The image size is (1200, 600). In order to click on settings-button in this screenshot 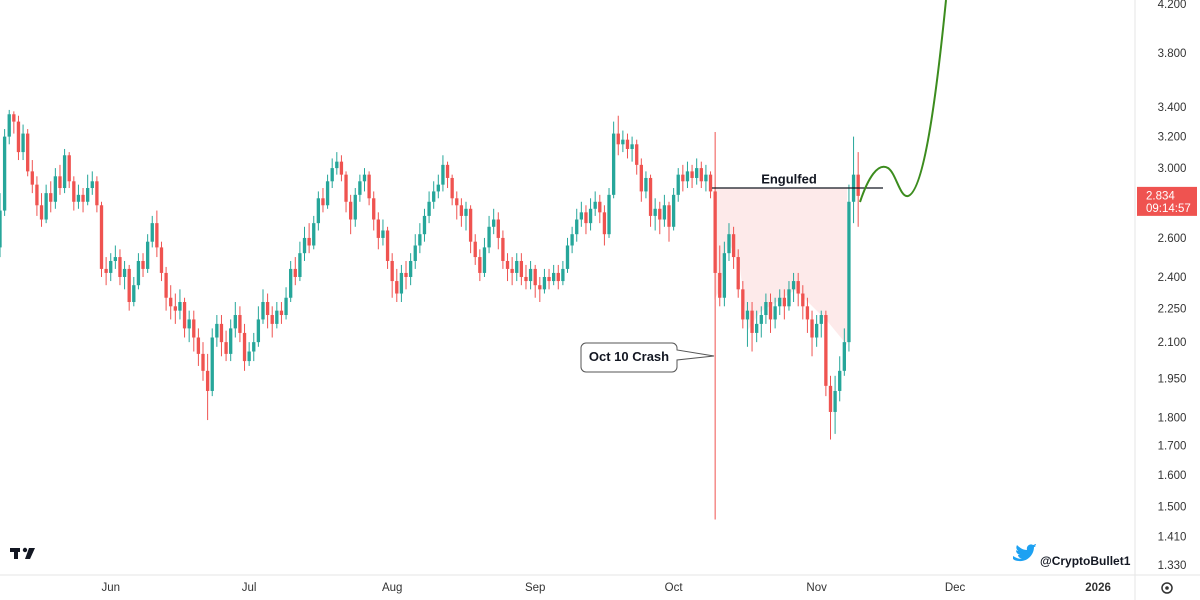, I will do `click(1167, 588)`.